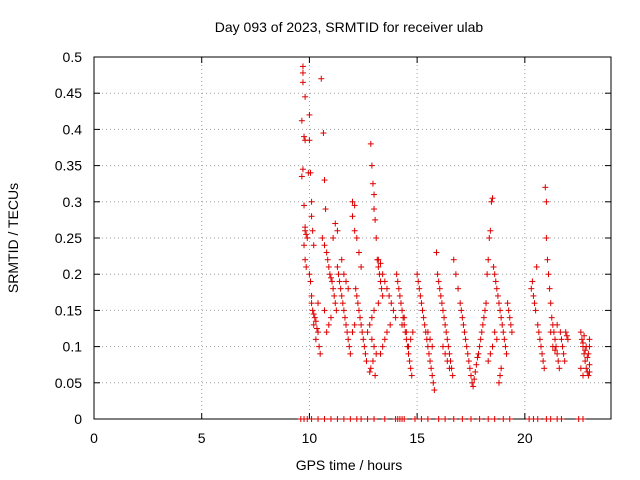  I want to click on y-tick-label: 0.1, so click(73, 347).